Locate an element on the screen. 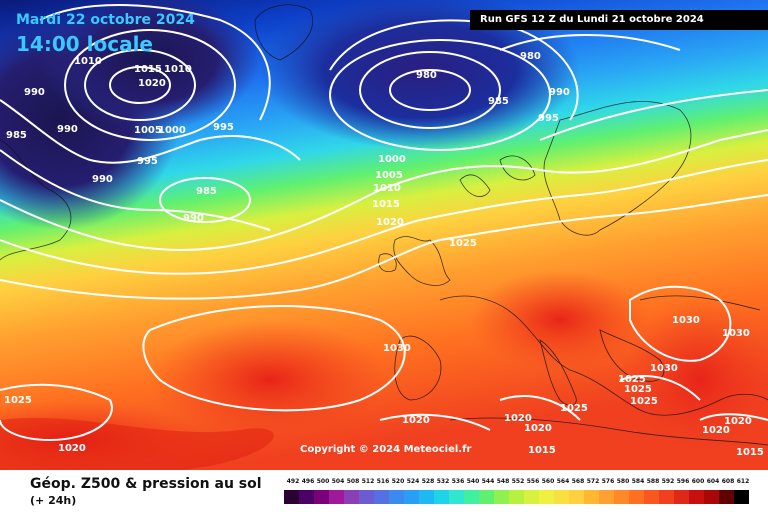  legend-value-label: 504 is located at coordinates (338, 481).